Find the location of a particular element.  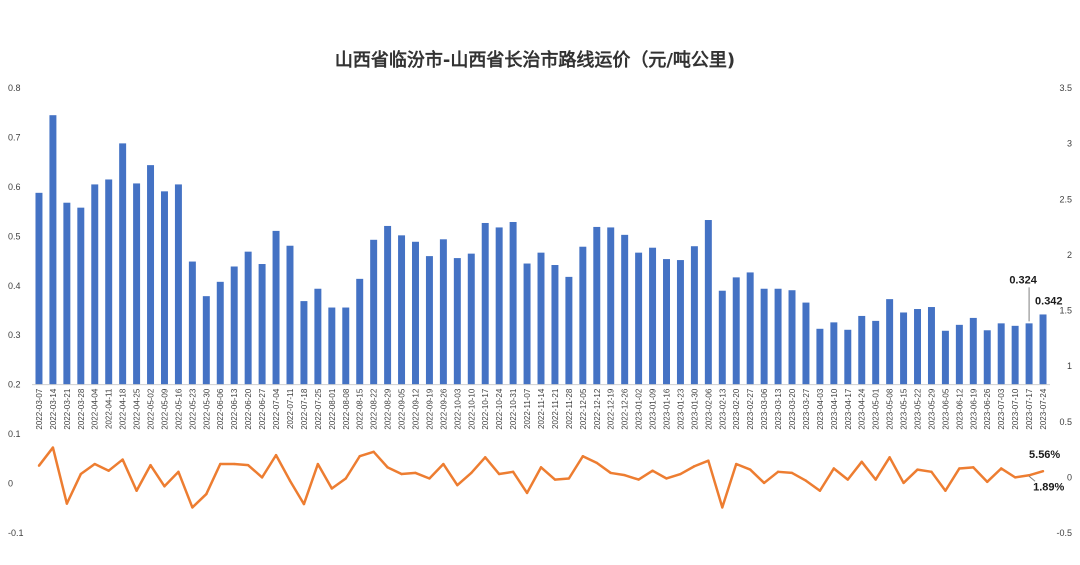

x-tick-label: 2022-08-01 is located at coordinates (332, 408).